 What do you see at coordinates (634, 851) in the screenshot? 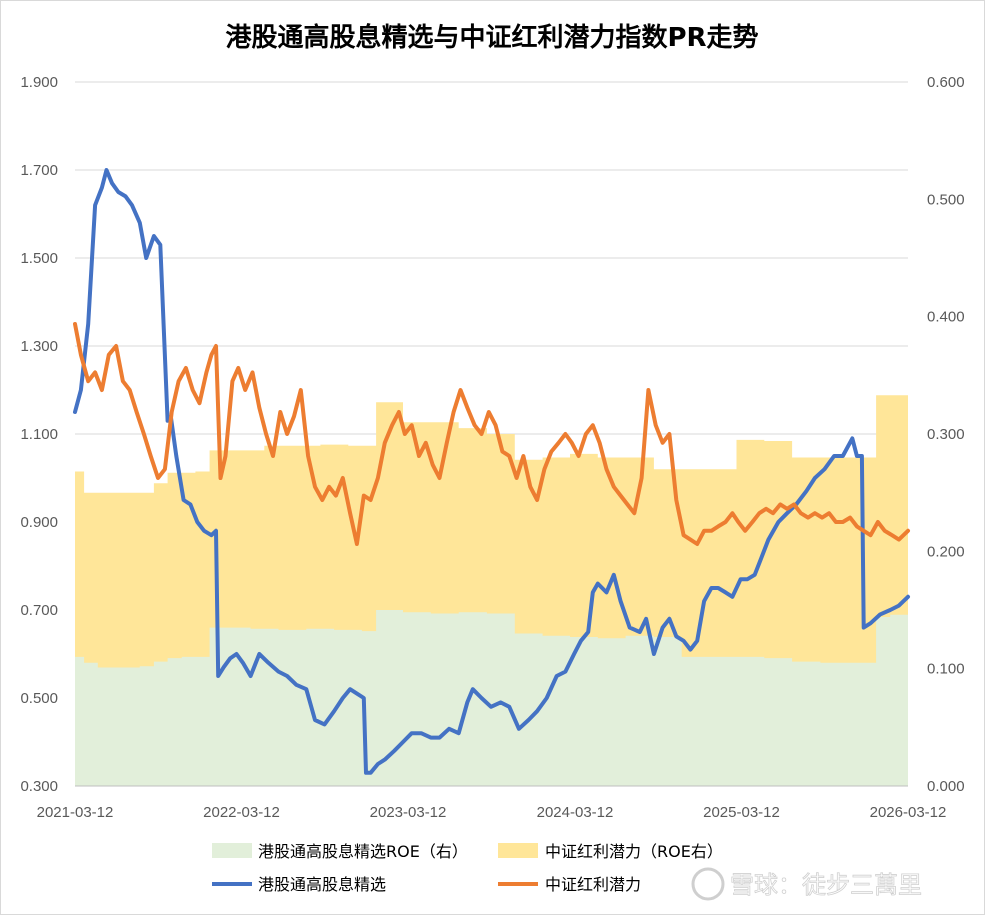
I see `legend-label-roe-csi: 中证红利潜力（ROE右）` at bounding box center [634, 851].